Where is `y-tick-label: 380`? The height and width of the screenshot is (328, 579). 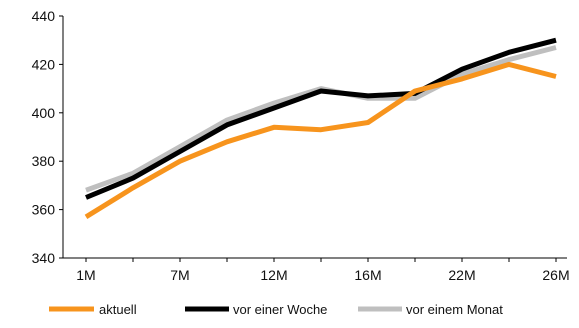 y-tick-label: 380 is located at coordinates (44, 161).